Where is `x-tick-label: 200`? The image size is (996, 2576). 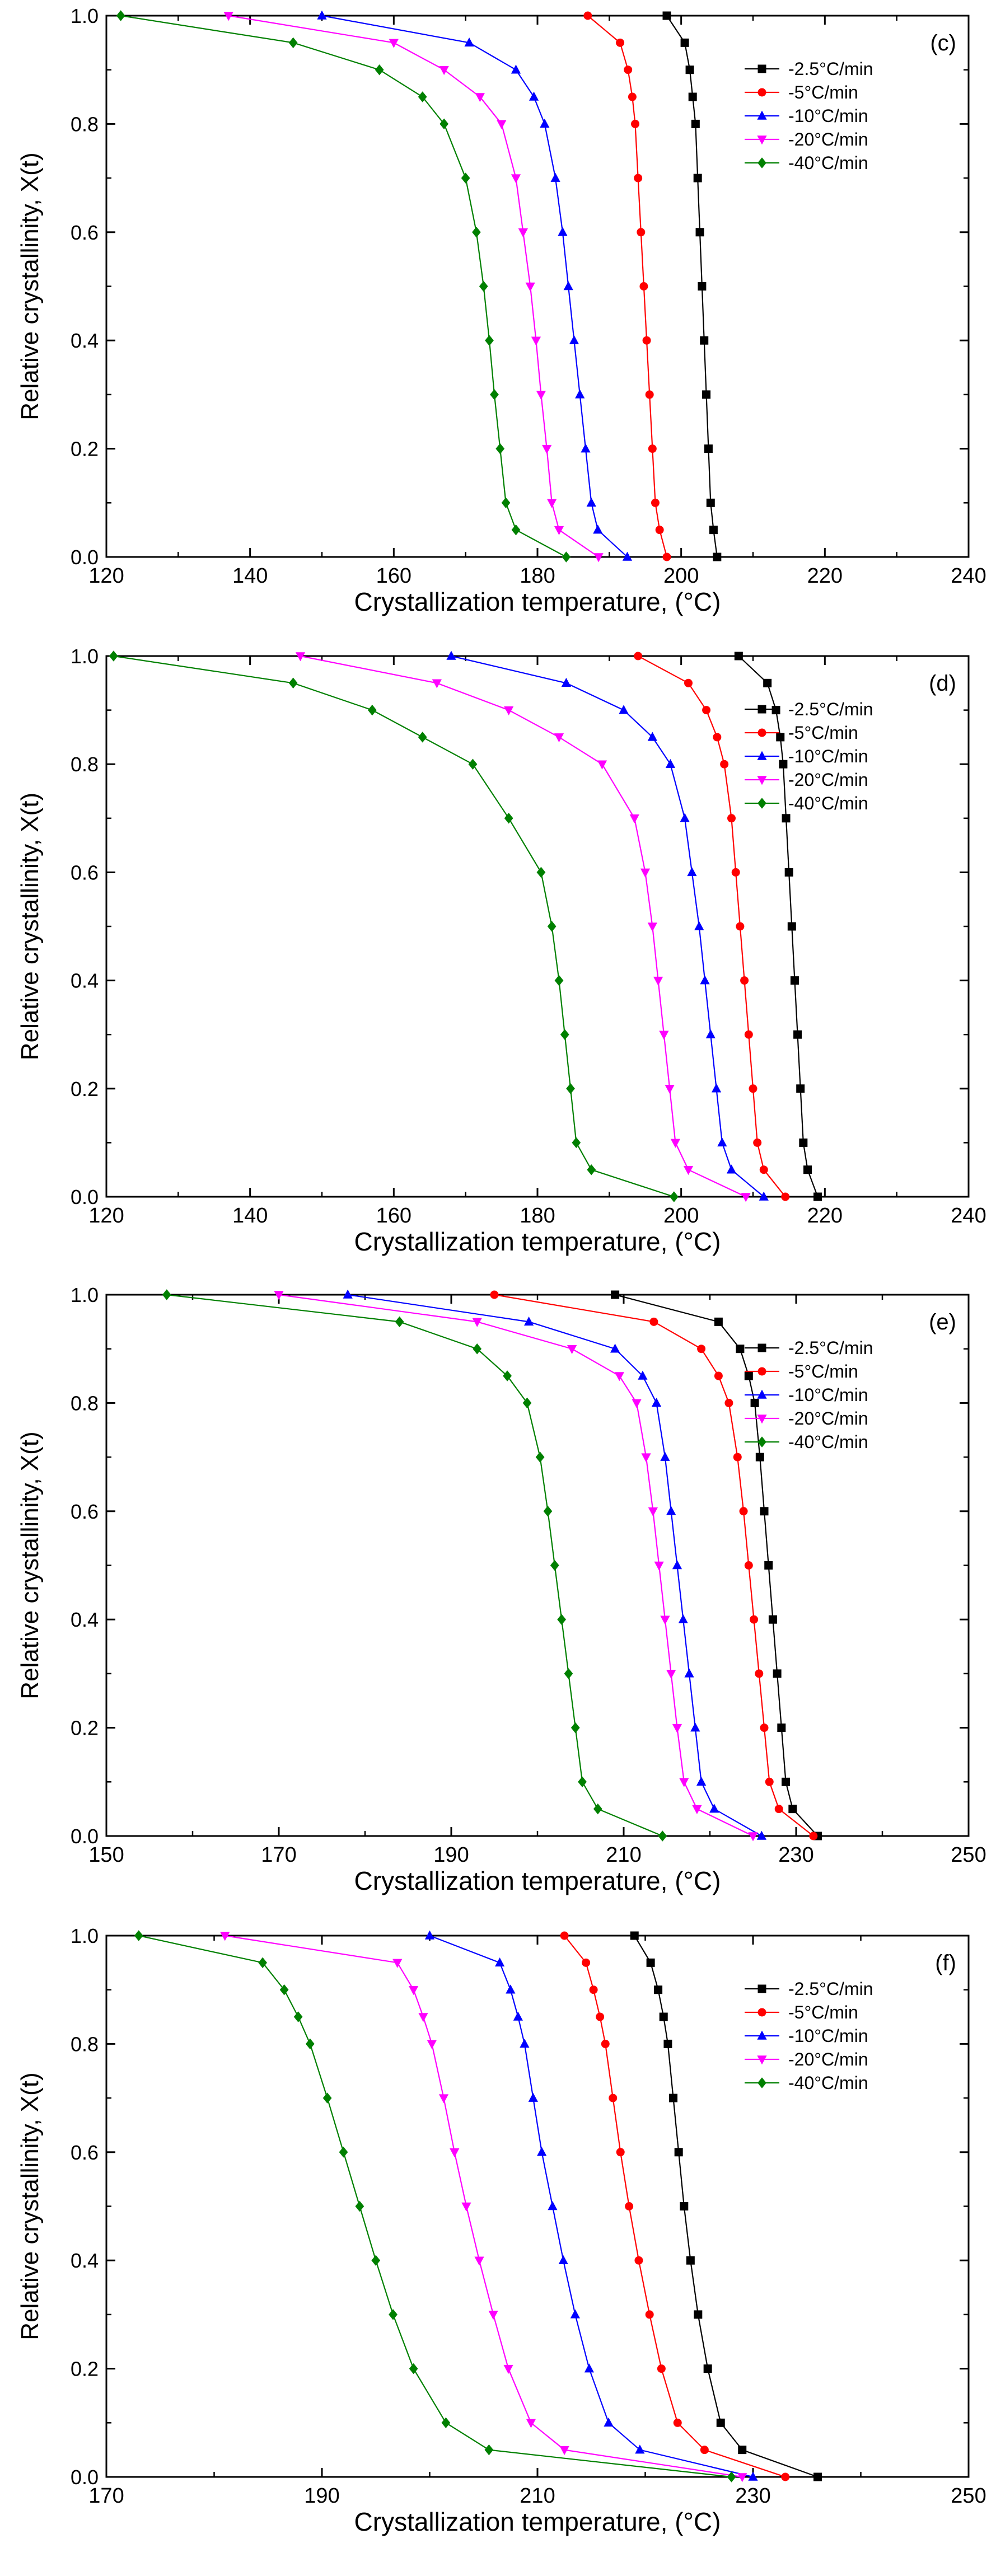
x-tick-label: 200 is located at coordinates (681, 576).